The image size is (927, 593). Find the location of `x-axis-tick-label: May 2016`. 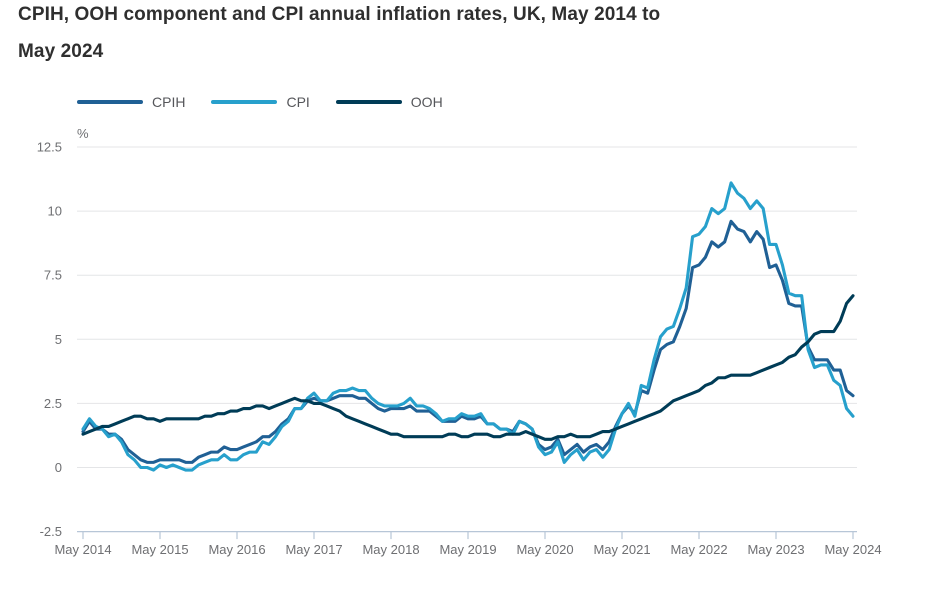

x-axis-tick-label: May 2016 is located at coordinates (236, 549).